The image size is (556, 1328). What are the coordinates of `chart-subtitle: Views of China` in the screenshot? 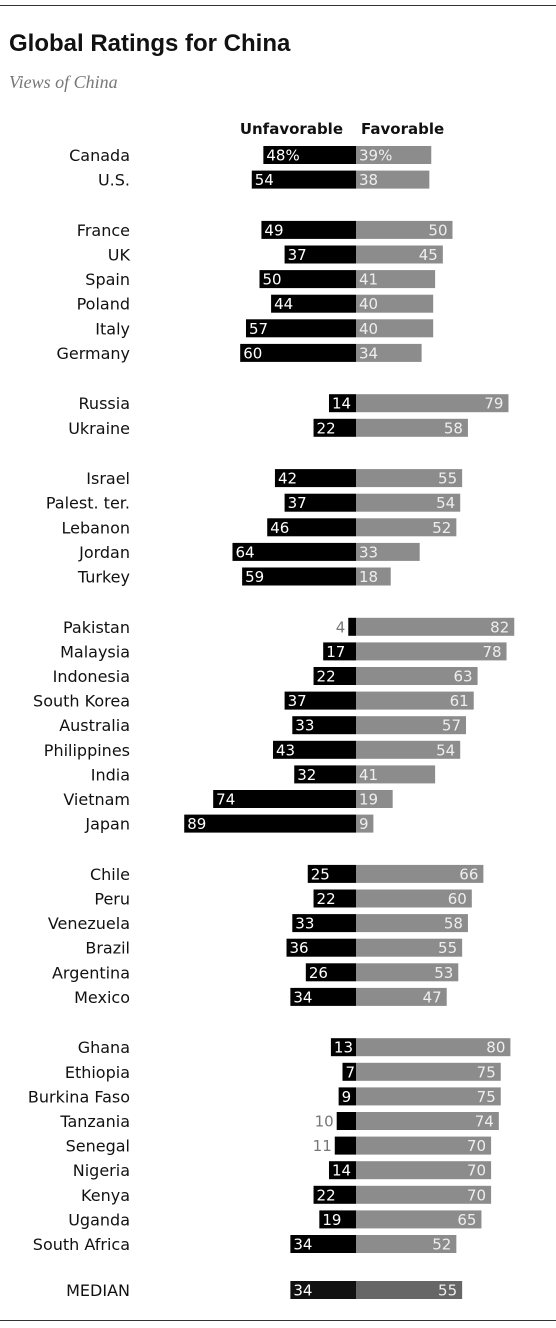 It's located at (63, 82).